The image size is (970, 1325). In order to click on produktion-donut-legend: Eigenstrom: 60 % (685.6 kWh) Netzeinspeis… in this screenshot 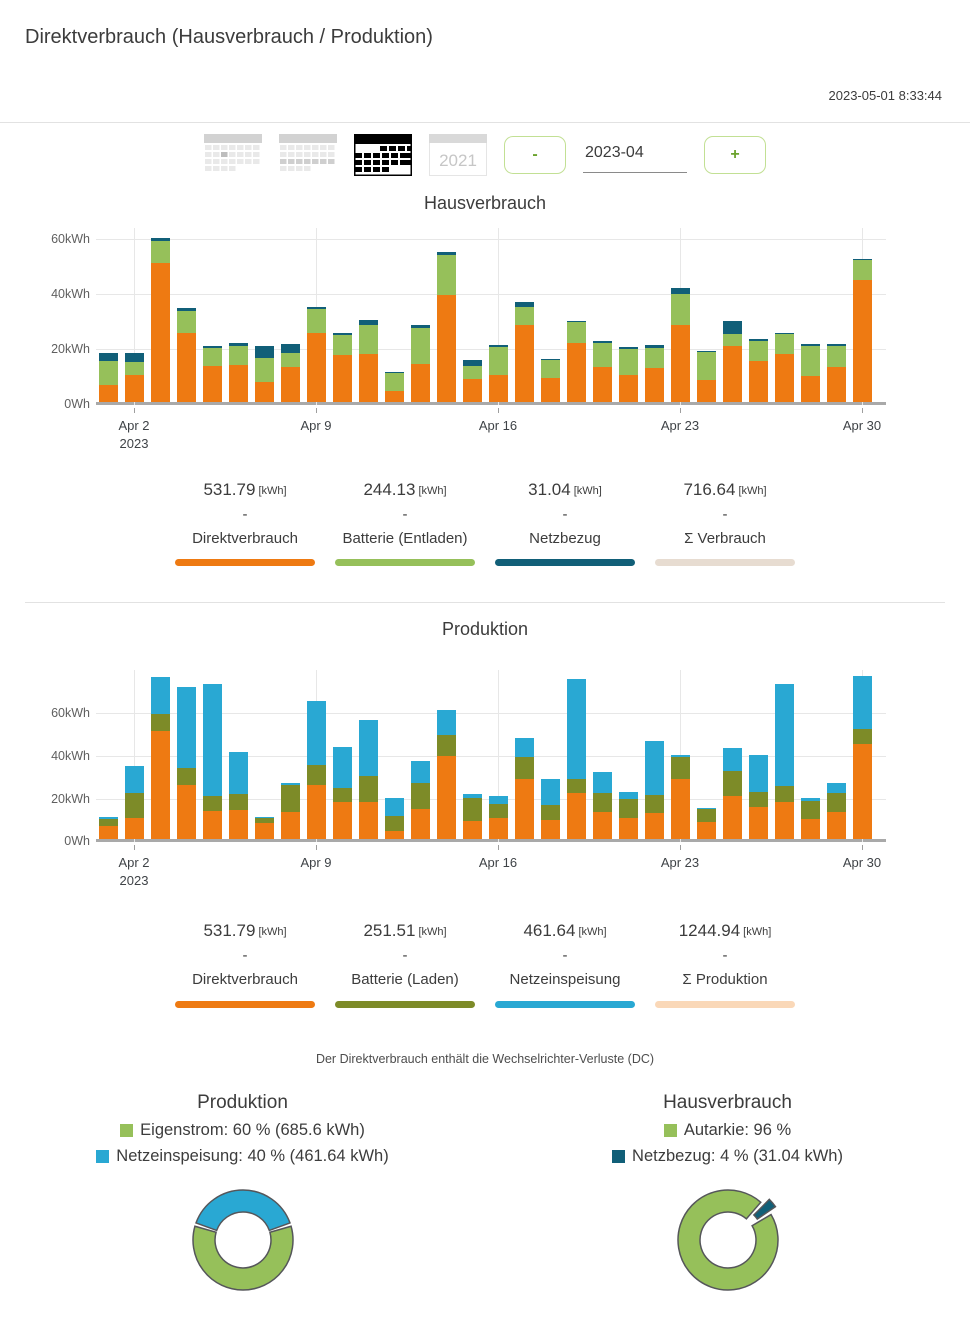, I will do `click(242, 1143)`.